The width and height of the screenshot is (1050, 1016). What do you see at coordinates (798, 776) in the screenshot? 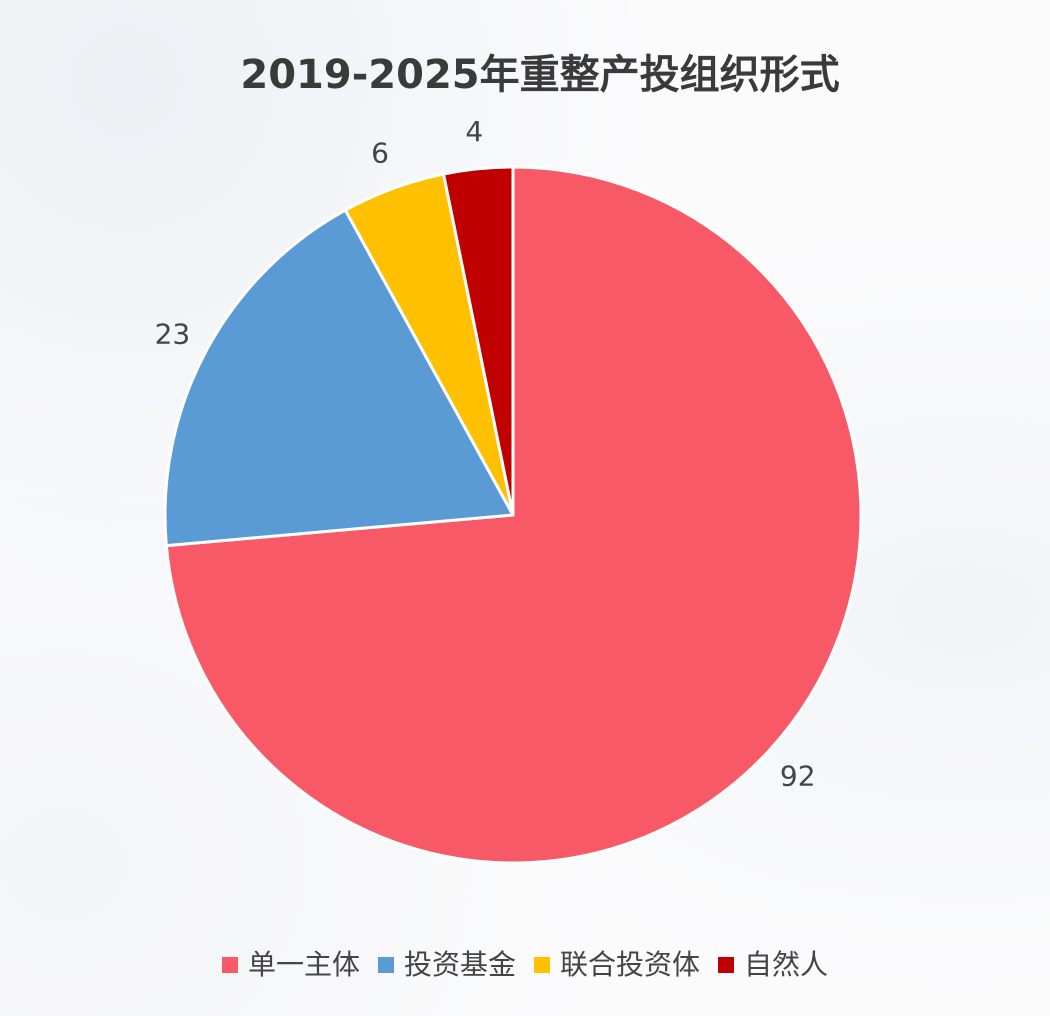
I see `data-label: 92` at bounding box center [798, 776].